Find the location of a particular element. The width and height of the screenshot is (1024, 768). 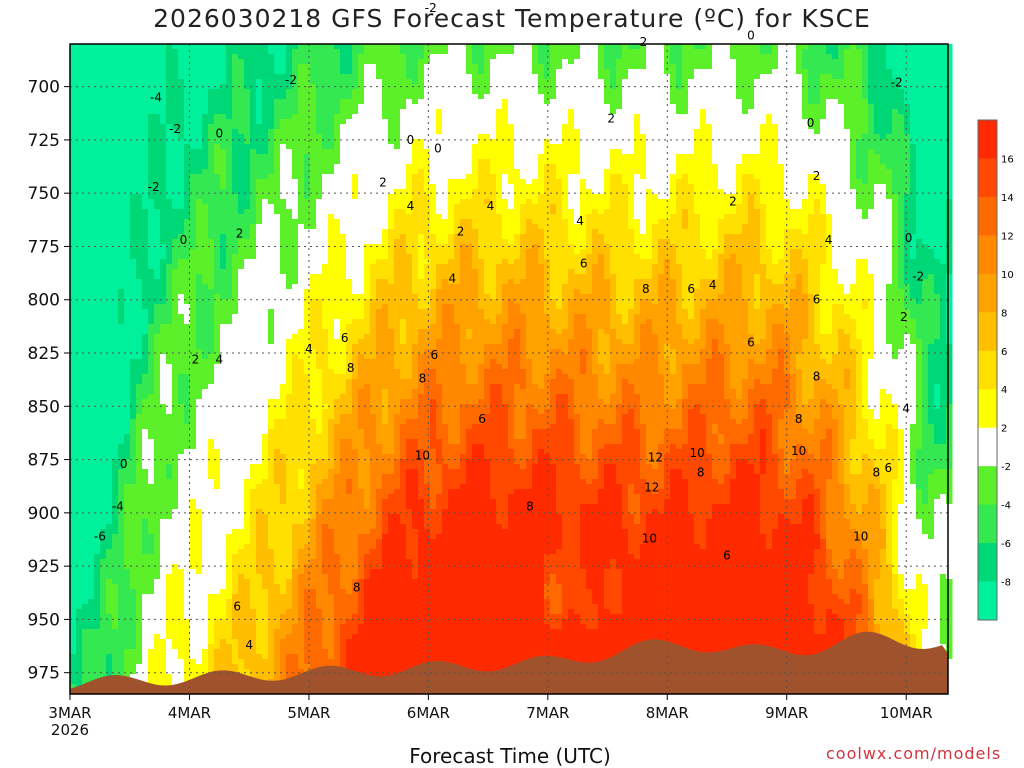

contour-label-31: 8 is located at coordinates (646, 289).